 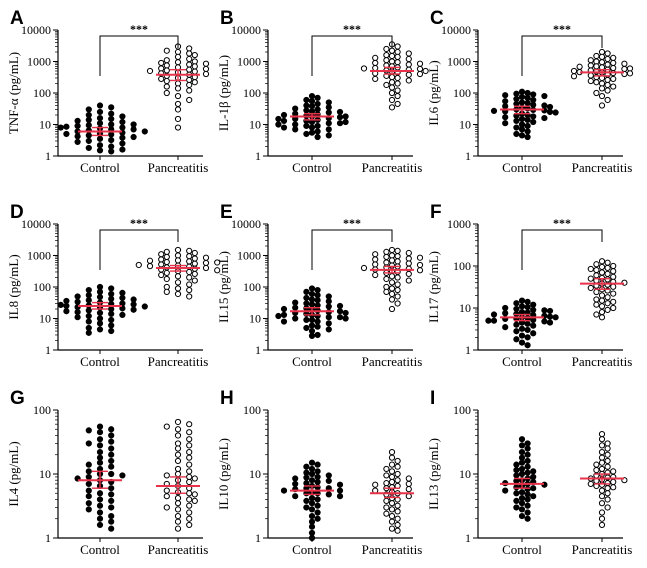 I want to click on significance-bracket, so click(x=562, y=249).